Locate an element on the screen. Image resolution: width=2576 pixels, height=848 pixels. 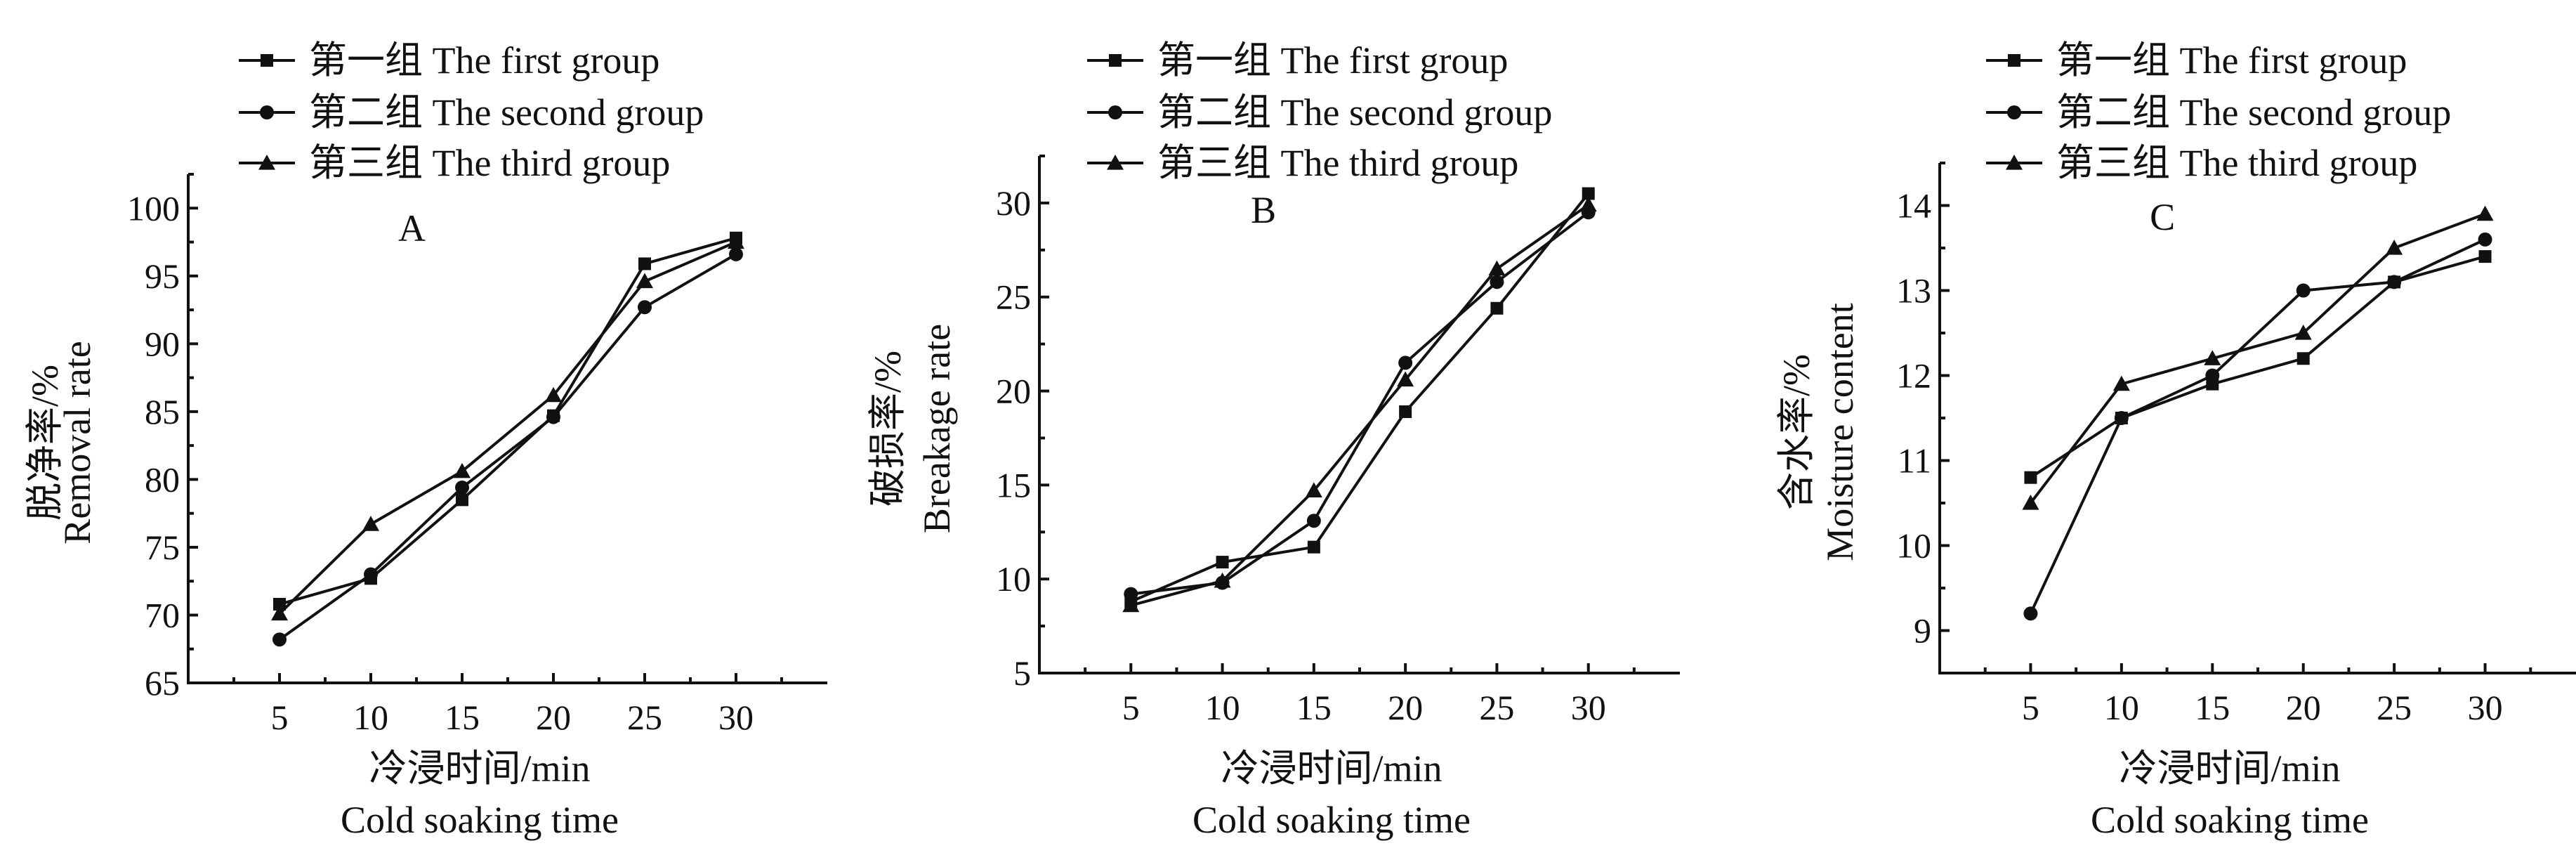
legend-entry-1: 第一组 The first group is located at coordinates (2231, 60).